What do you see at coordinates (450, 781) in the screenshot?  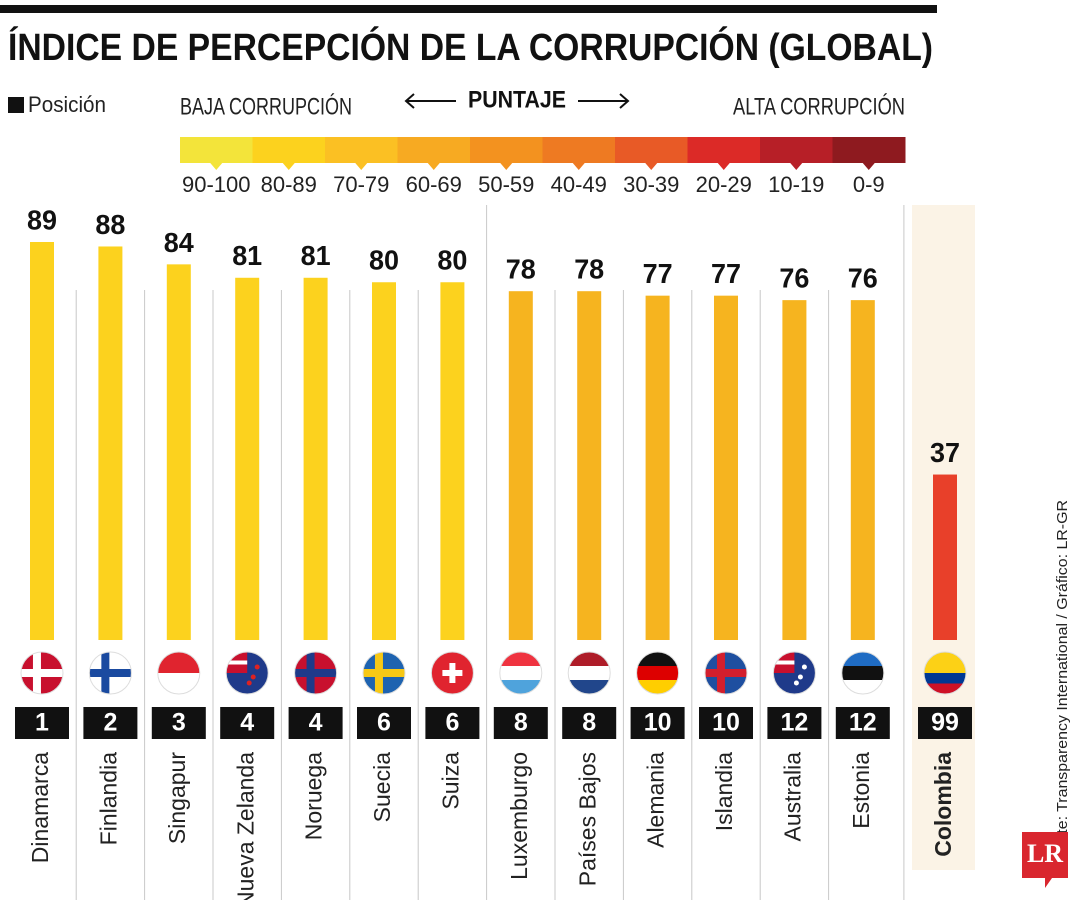 I see `x-tick-label: Suiza` at bounding box center [450, 781].